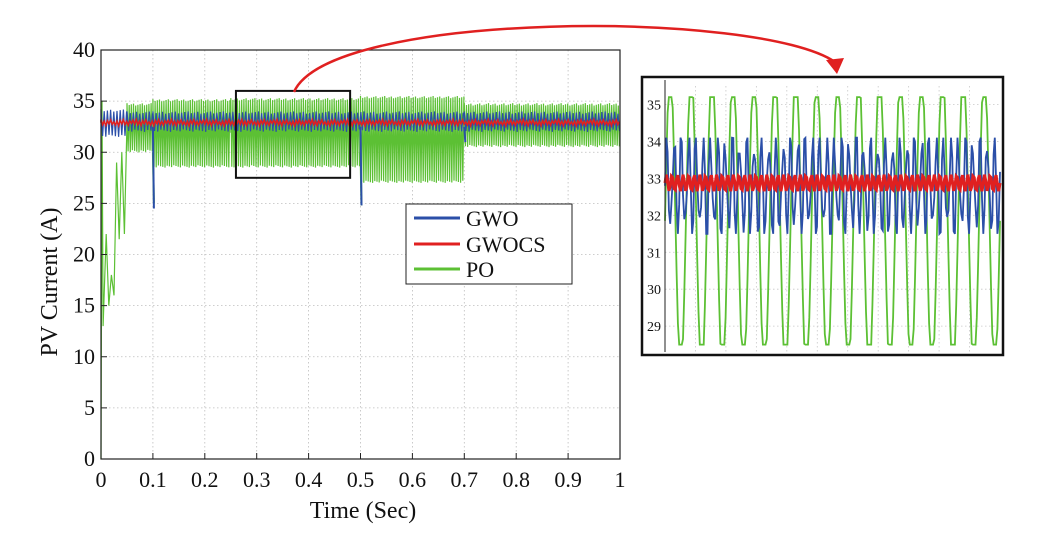  Describe the element at coordinates (50, 282) in the screenshot. I see `y-axis-label: PV Current (A)` at that location.